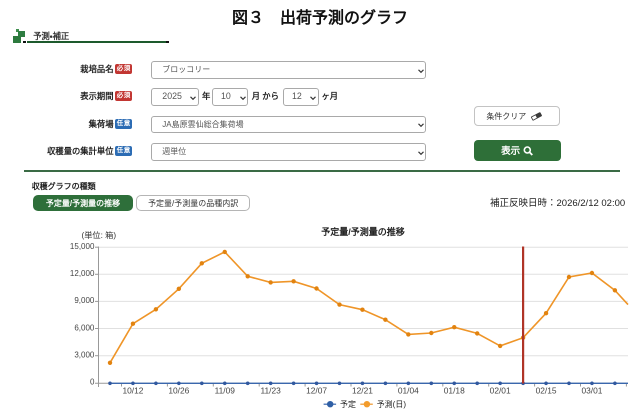  I want to click on svg-text: 10/26, so click(178, 391).